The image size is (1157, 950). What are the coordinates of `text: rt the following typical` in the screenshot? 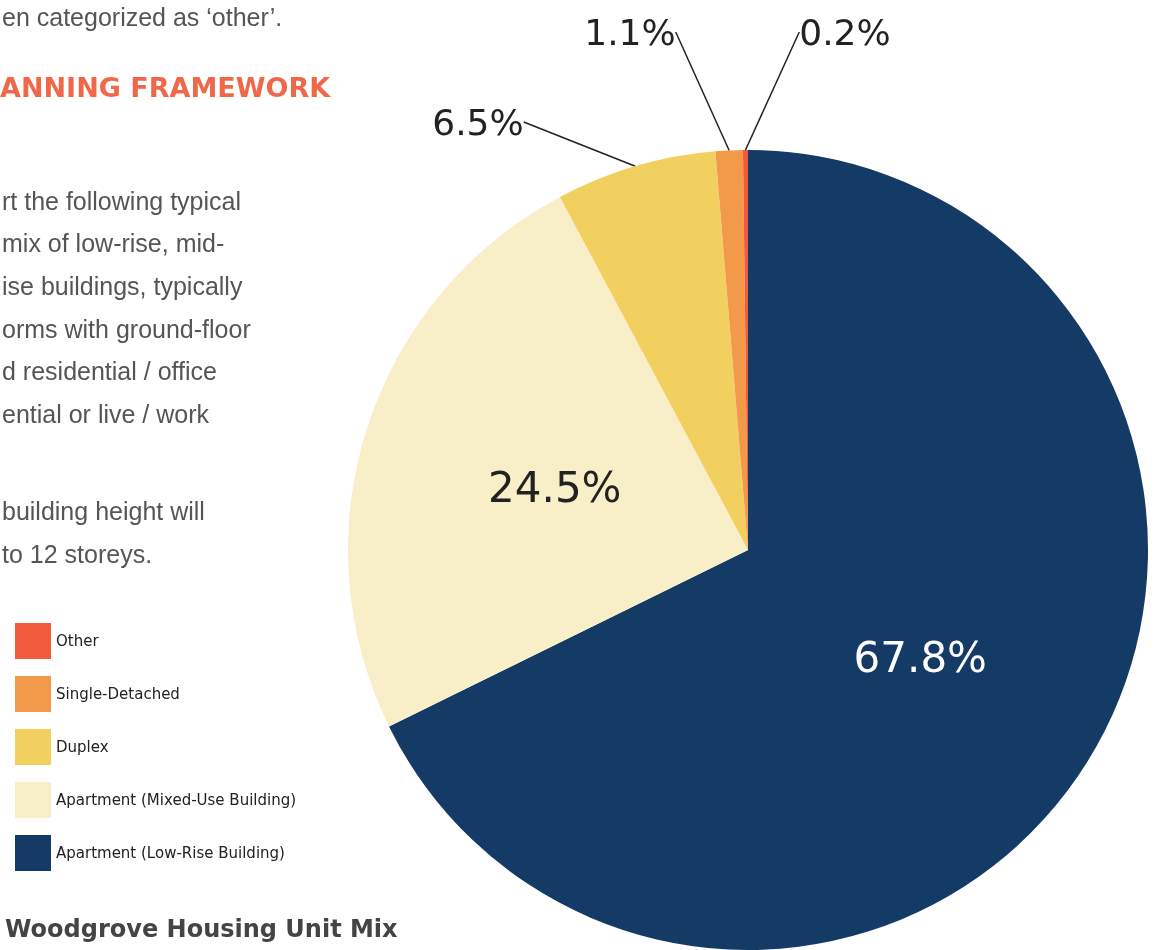 It's located at (122, 200).